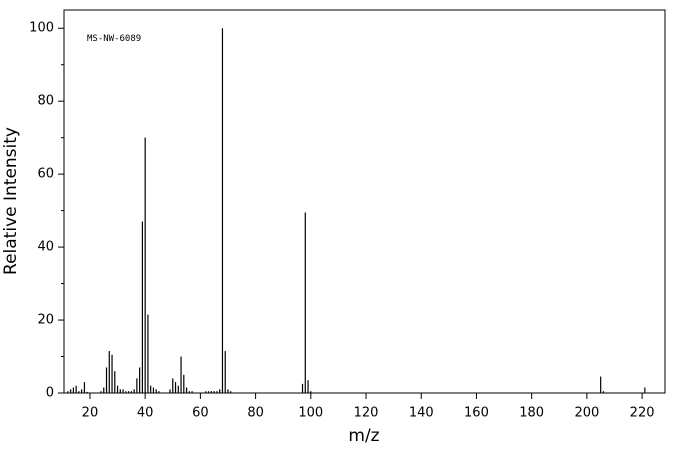 The image size is (676, 455). Describe the element at coordinates (90, 413) in the screenshot. I see `x-tick-label: 20` at that location.